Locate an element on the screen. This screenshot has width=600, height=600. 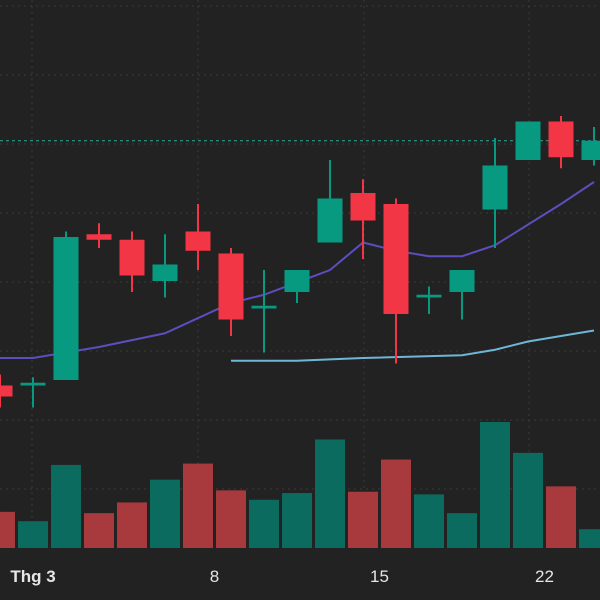
x-tick-label: 15 is located at coordinates (379, 576).